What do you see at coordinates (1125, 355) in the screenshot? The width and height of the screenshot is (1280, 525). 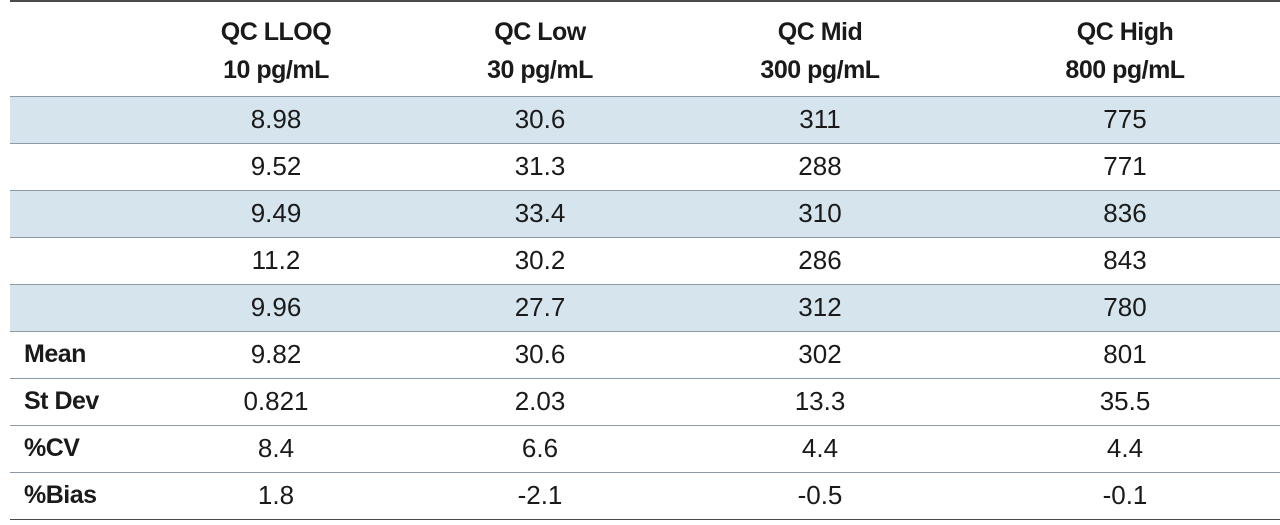 I see `cell-value: 801` at bounding box center [1125, 355].